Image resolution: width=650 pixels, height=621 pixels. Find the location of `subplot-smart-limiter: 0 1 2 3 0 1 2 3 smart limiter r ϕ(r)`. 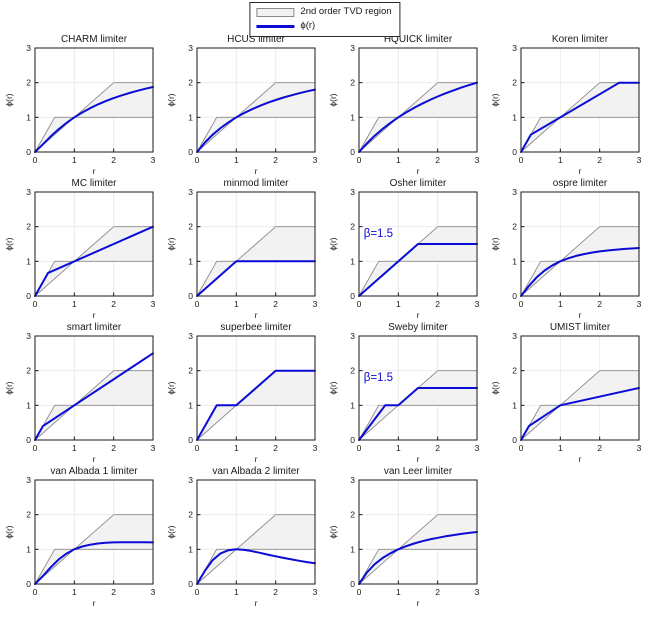

subplot-smart-limiter: 0 1 2 3 0 1 2 3 smart limiter r ϕ(r) is located at coordinates (82, 391).